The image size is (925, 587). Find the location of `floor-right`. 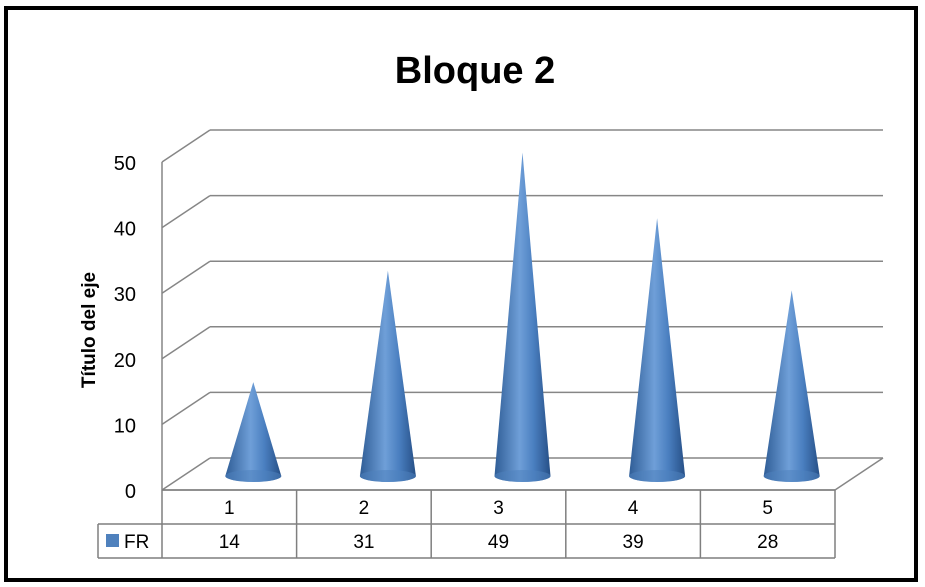

floor-right is located at coordinates (859, 474).